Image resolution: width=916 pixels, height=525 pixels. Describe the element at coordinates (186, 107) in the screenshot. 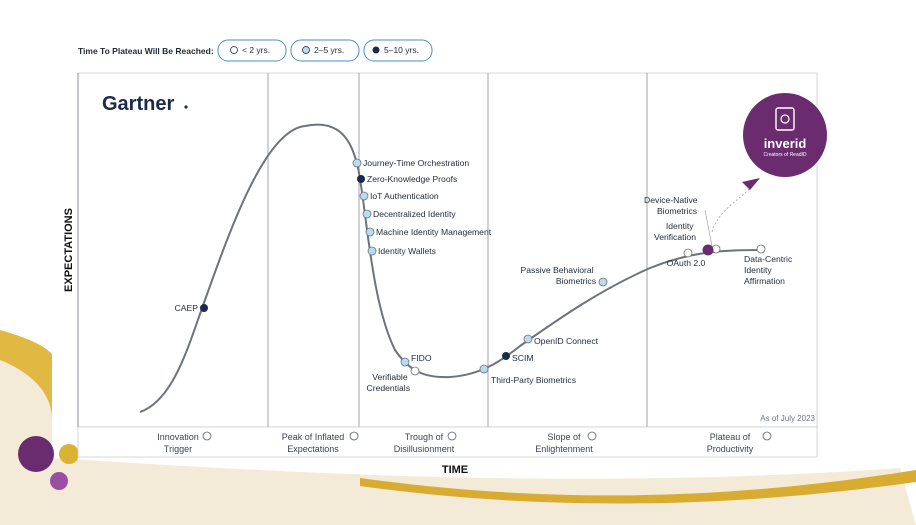

I see `gartner-logo-dot` at that location.